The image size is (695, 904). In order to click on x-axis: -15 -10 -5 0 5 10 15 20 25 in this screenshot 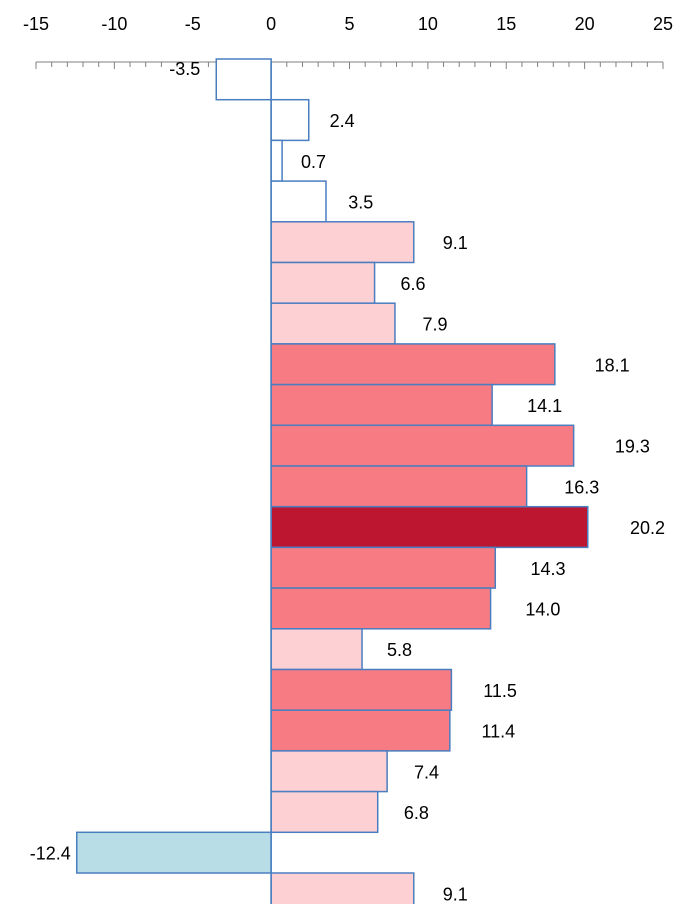, I will do `click(348, 41)`.